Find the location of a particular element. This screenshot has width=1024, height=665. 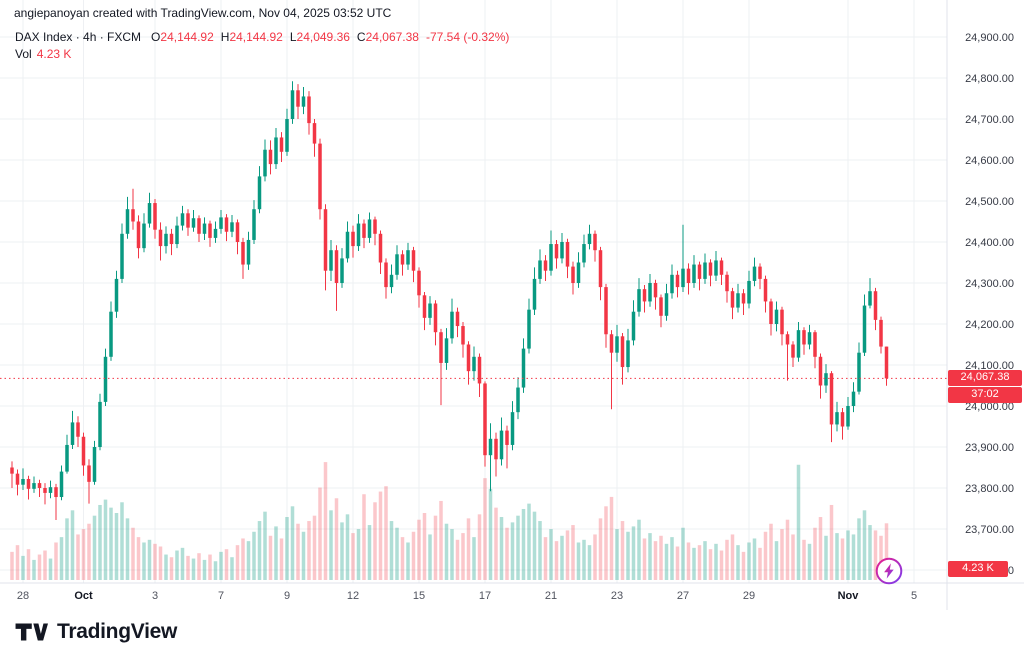

svg-text: 23,800.00 is located at coordinates (989, 489).